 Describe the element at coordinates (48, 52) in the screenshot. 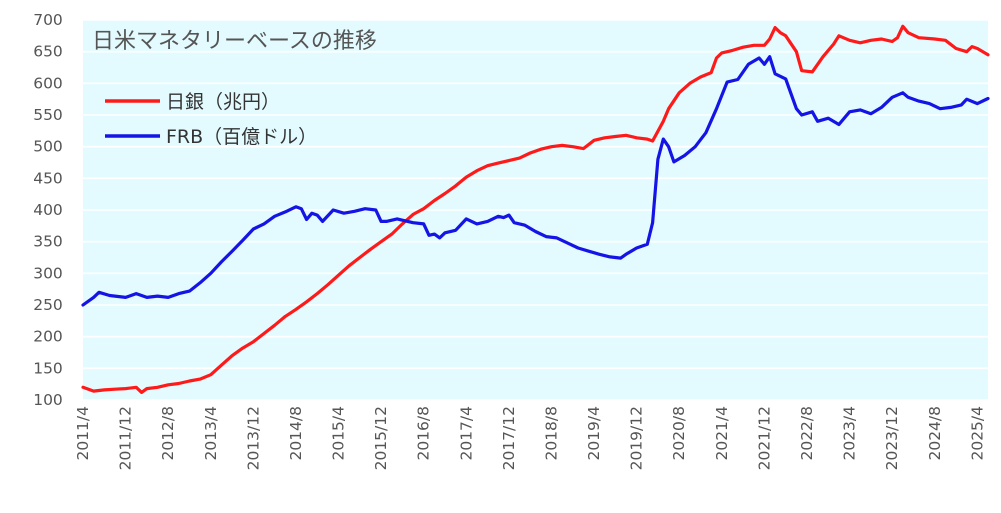

I see `y-tick-label: 650` at that location.